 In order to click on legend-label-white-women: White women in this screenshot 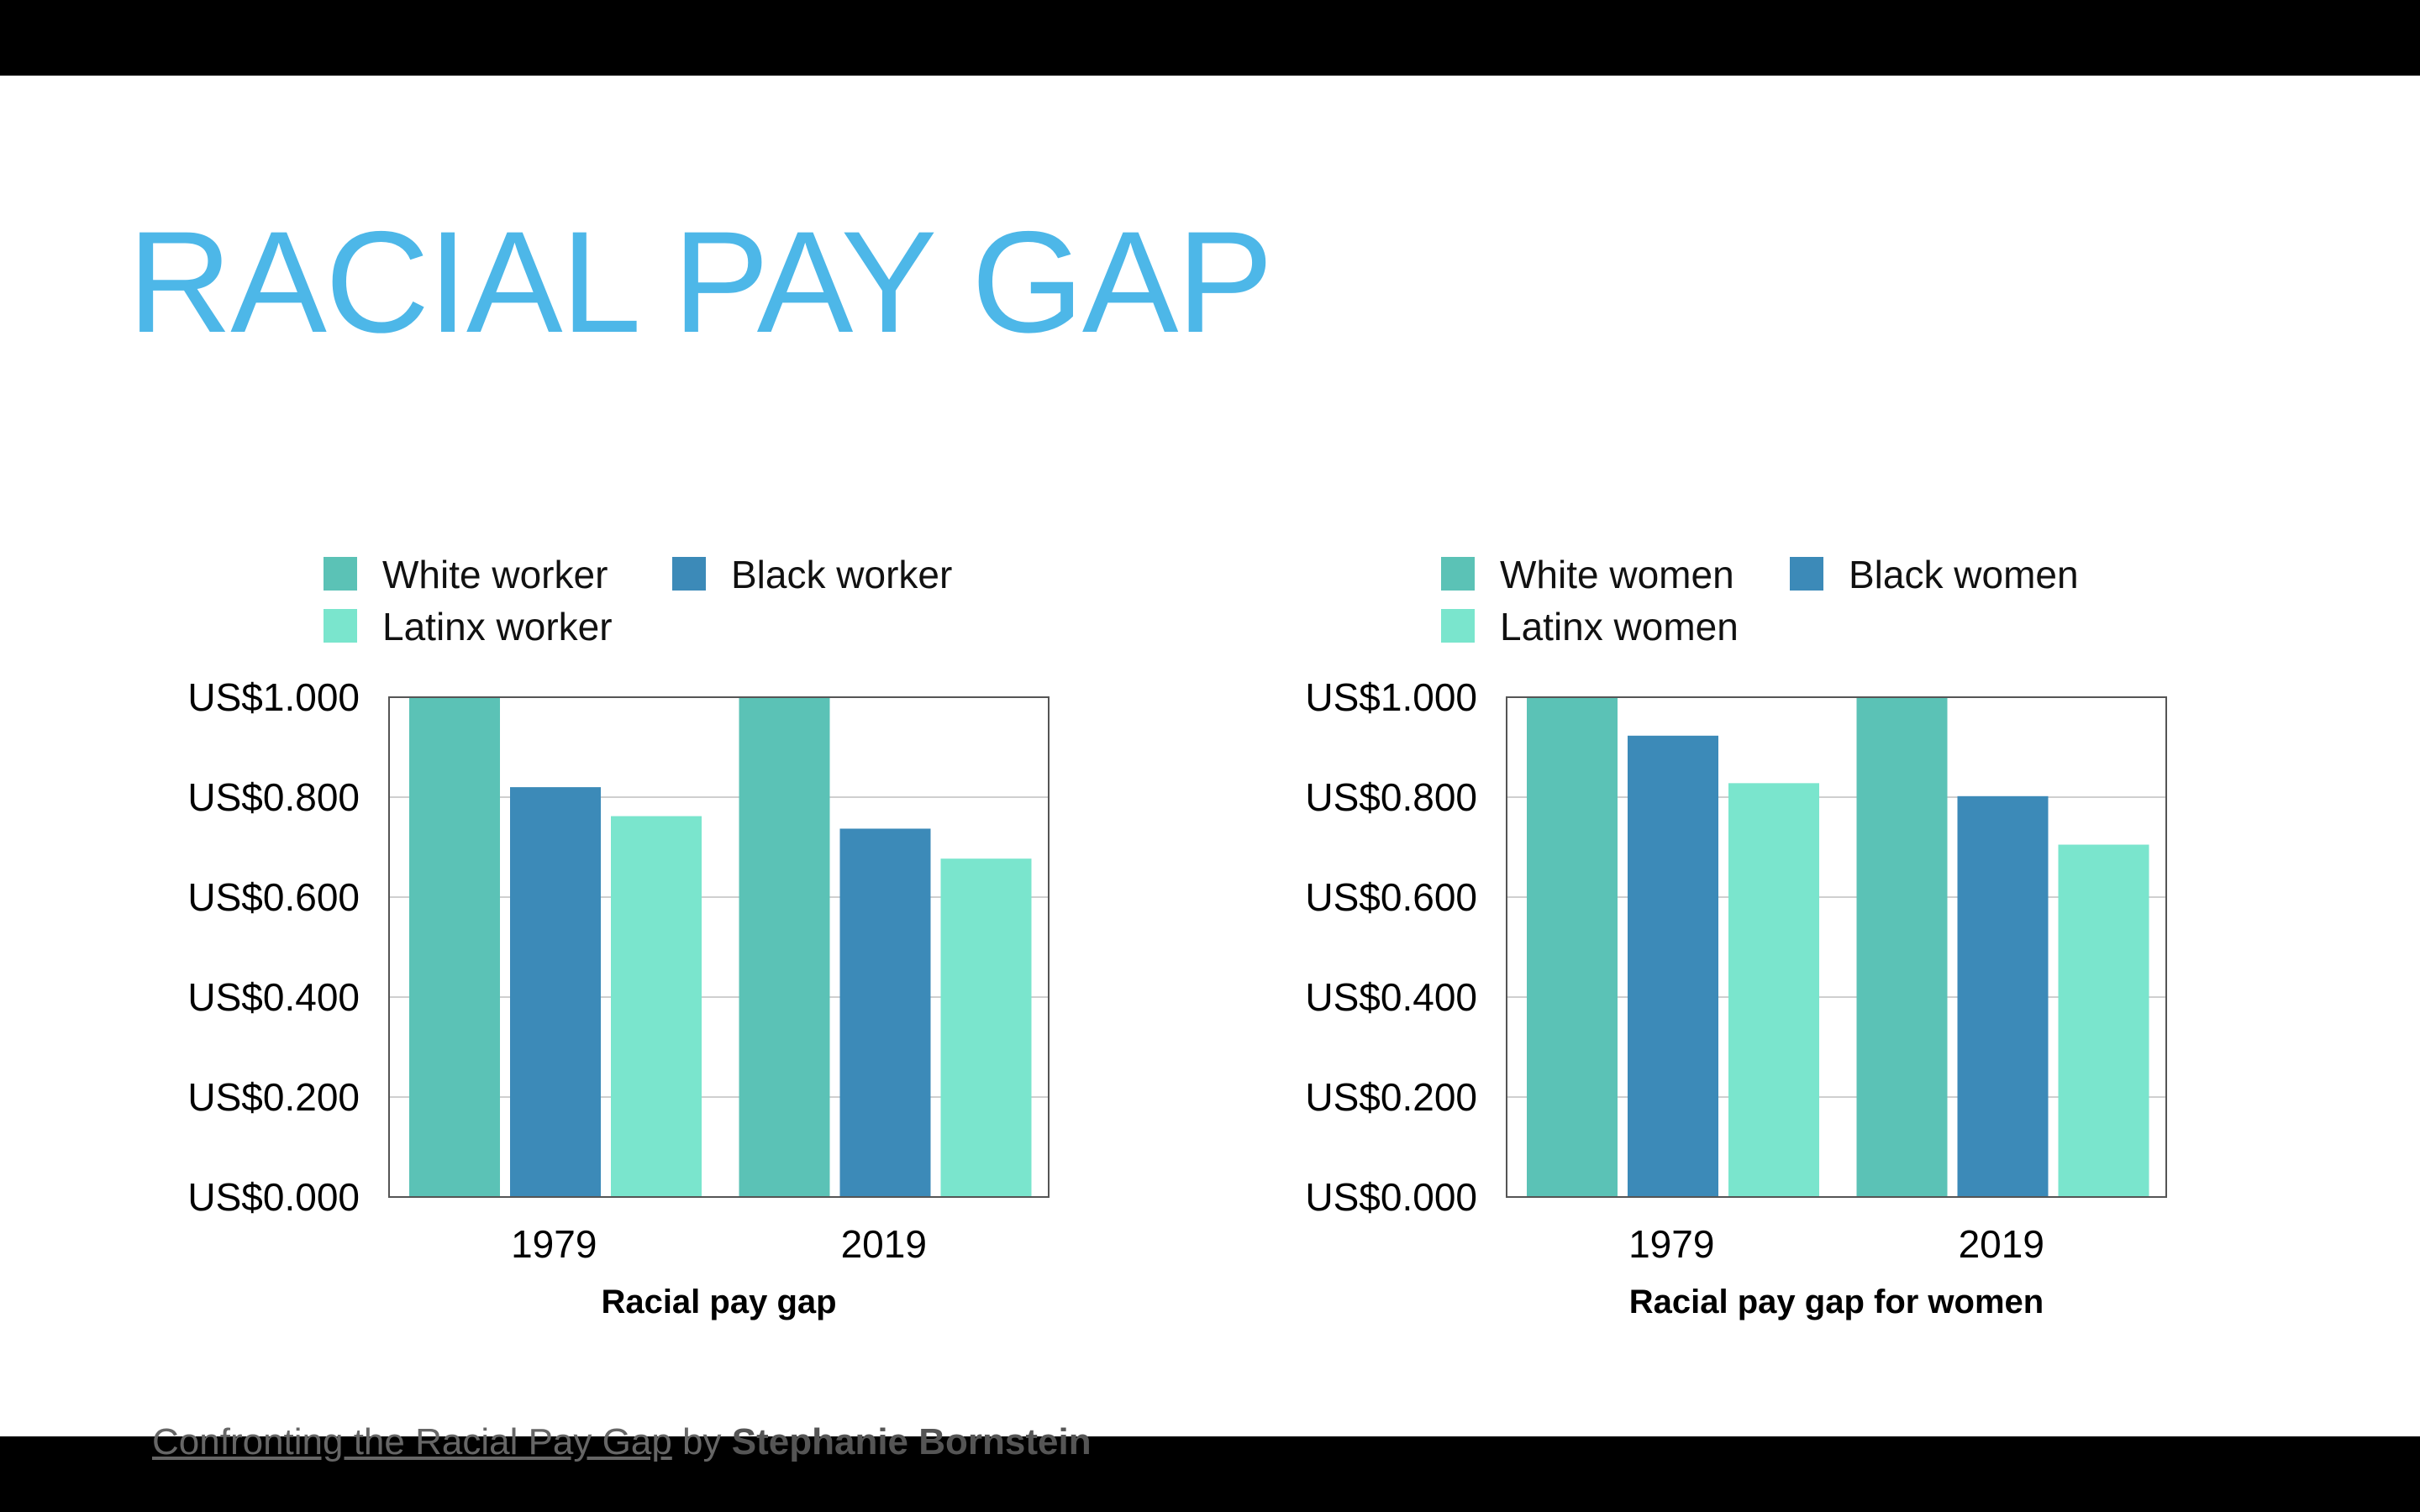, I will do `click(1617, 574)`.